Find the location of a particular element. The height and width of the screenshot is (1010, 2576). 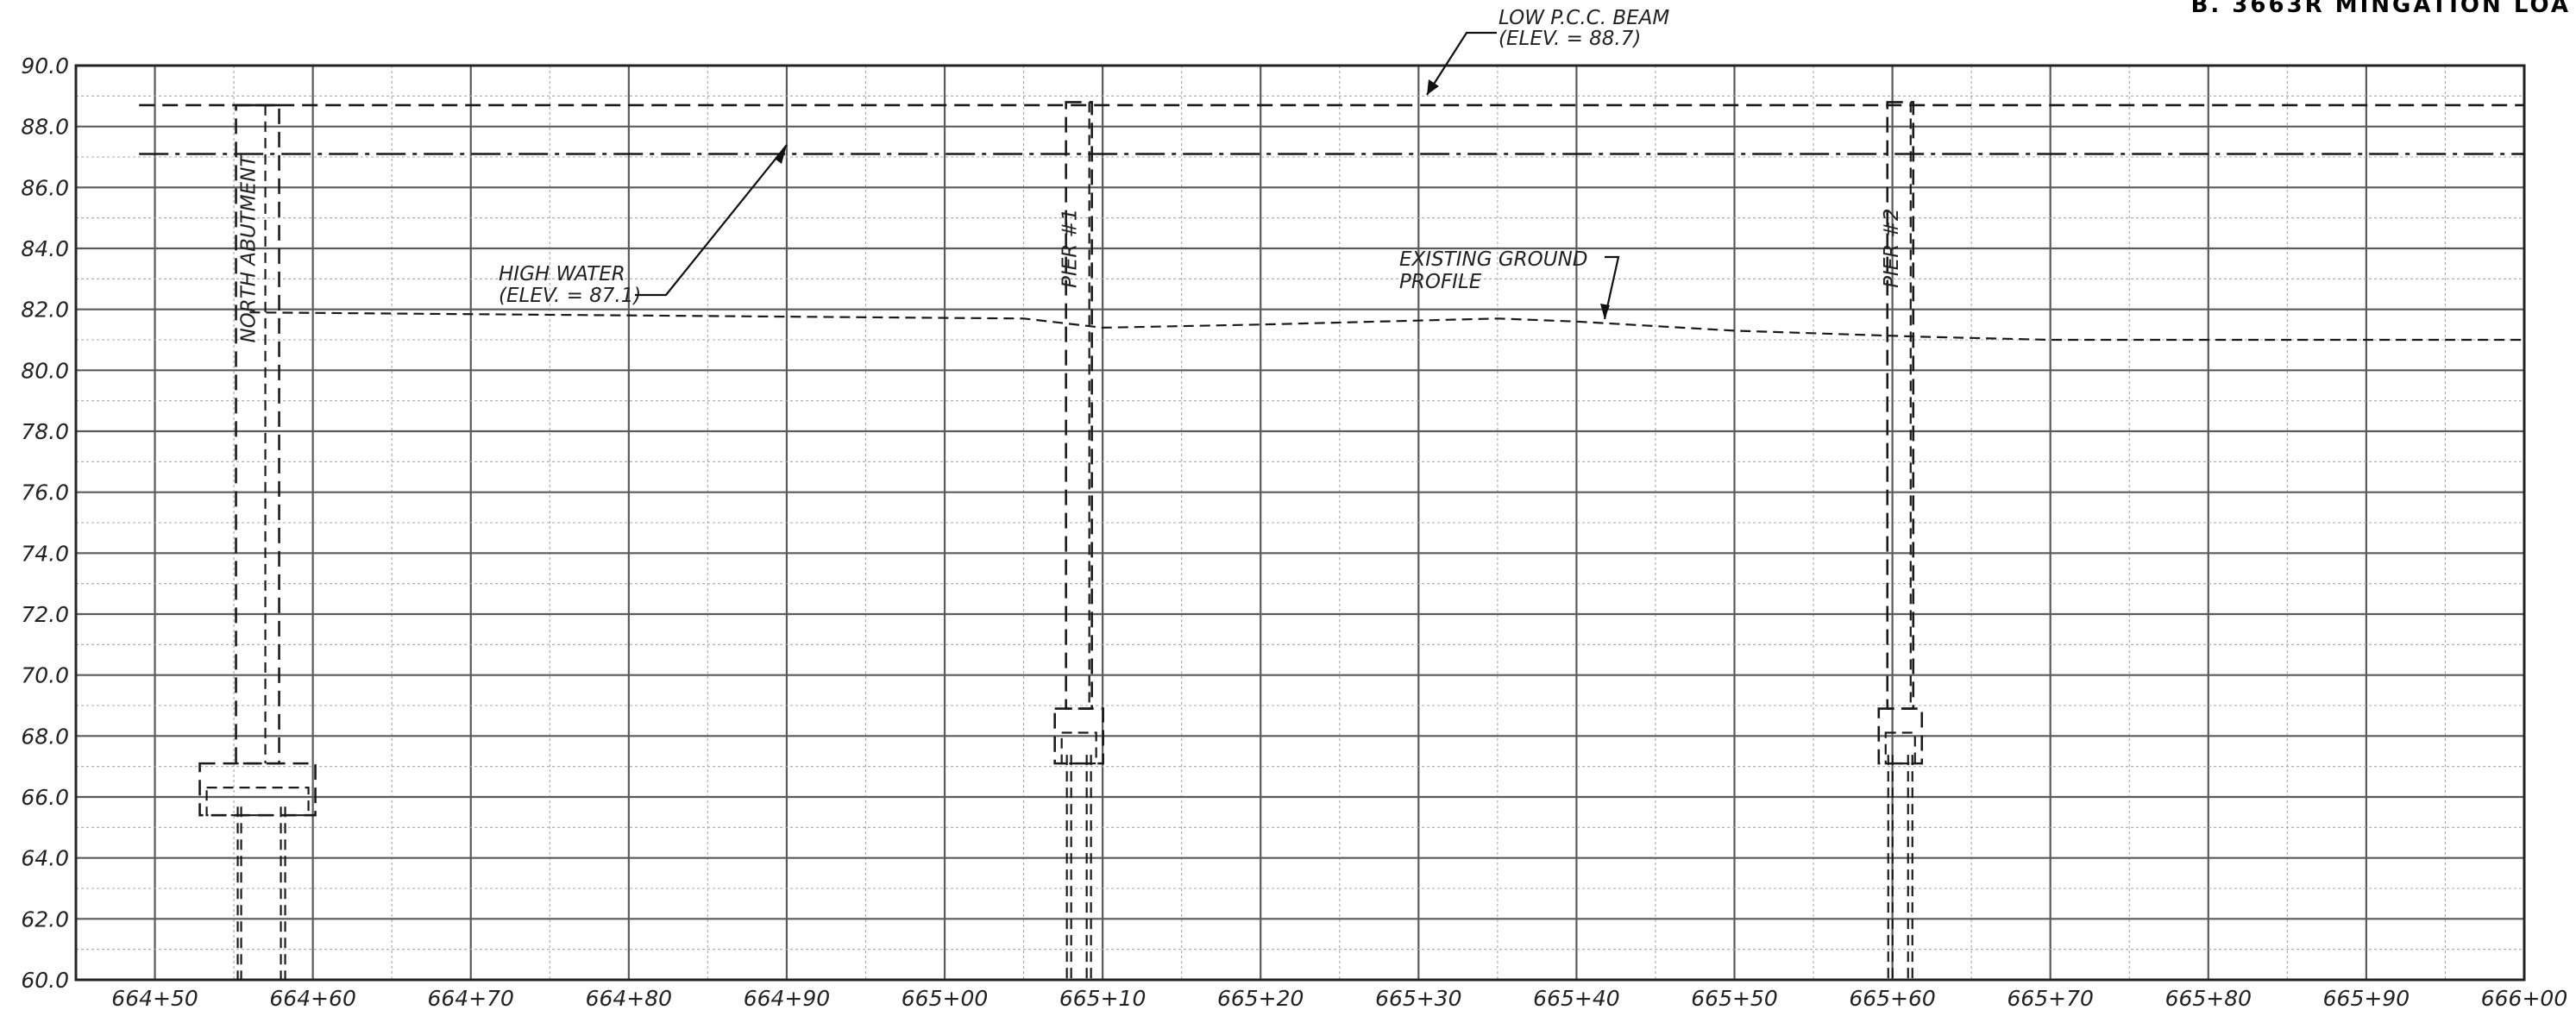

support-label: PIER #2 is located at coordinates (1892, 248).